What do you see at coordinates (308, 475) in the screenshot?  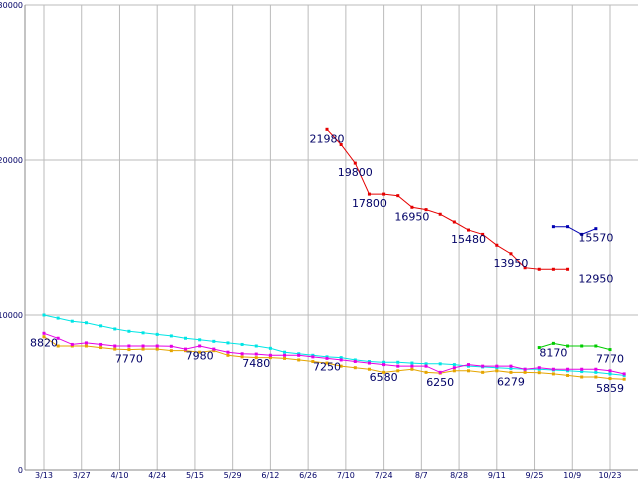 I see `x-tick-label: 6/26` at bounding box center [308, 475].